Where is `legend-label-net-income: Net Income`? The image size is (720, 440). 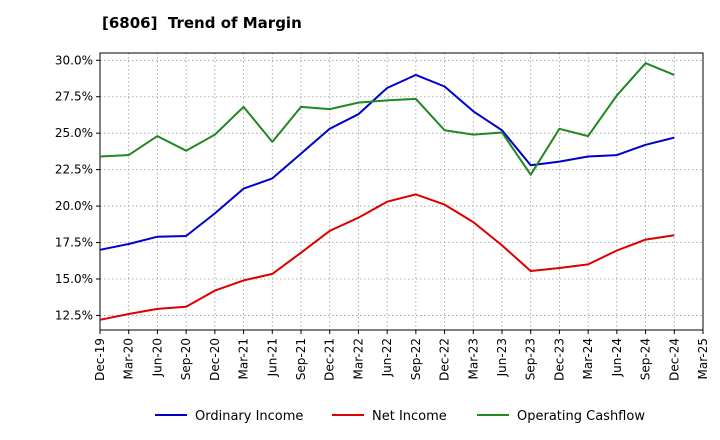 legend-label-net-income: Net Income is located at coordinates (409, 416).